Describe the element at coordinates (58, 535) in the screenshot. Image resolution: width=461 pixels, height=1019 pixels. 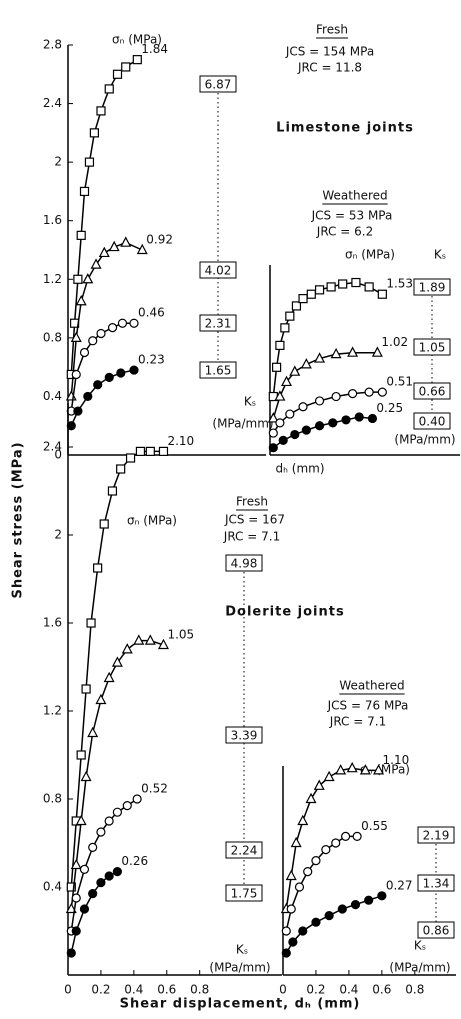
I see `y-tick-label: 2` at that location.